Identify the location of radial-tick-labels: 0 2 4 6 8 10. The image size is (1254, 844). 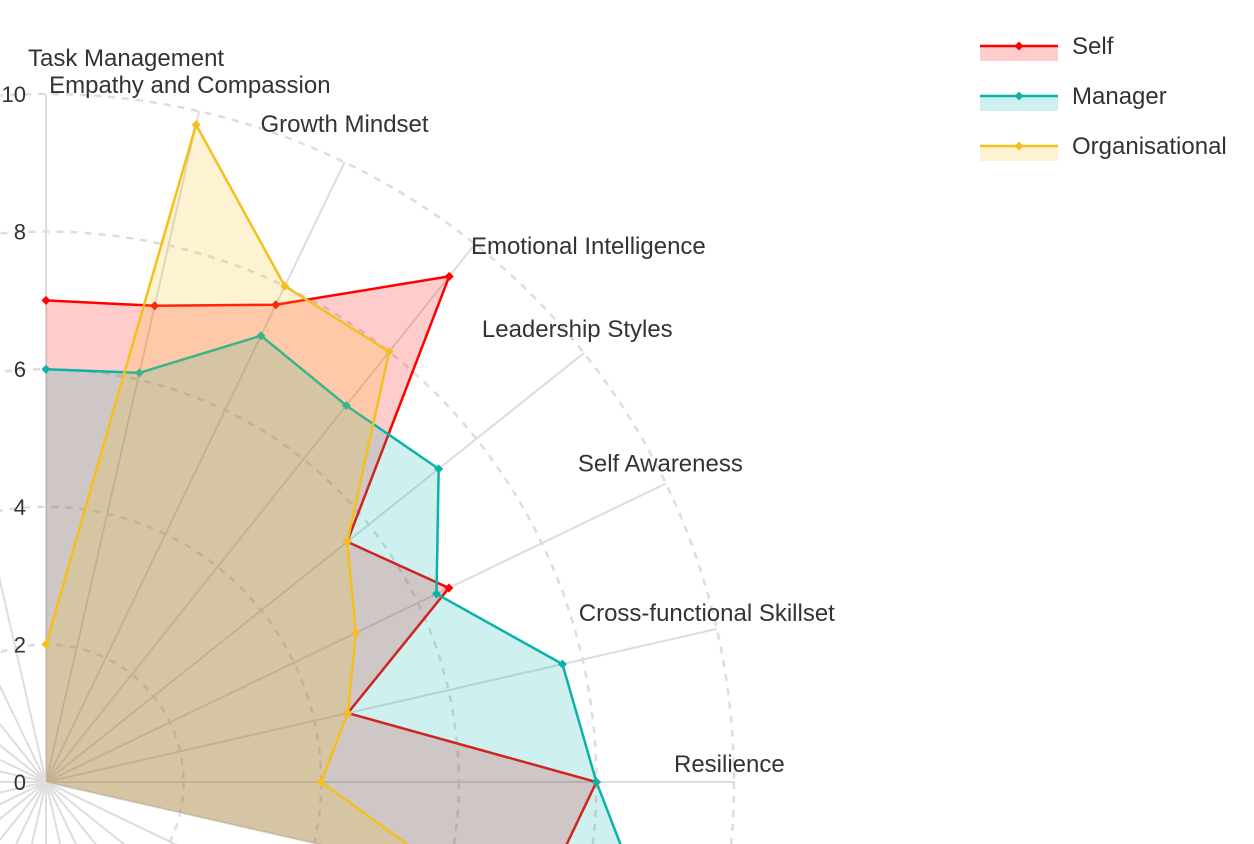
(14, 438).